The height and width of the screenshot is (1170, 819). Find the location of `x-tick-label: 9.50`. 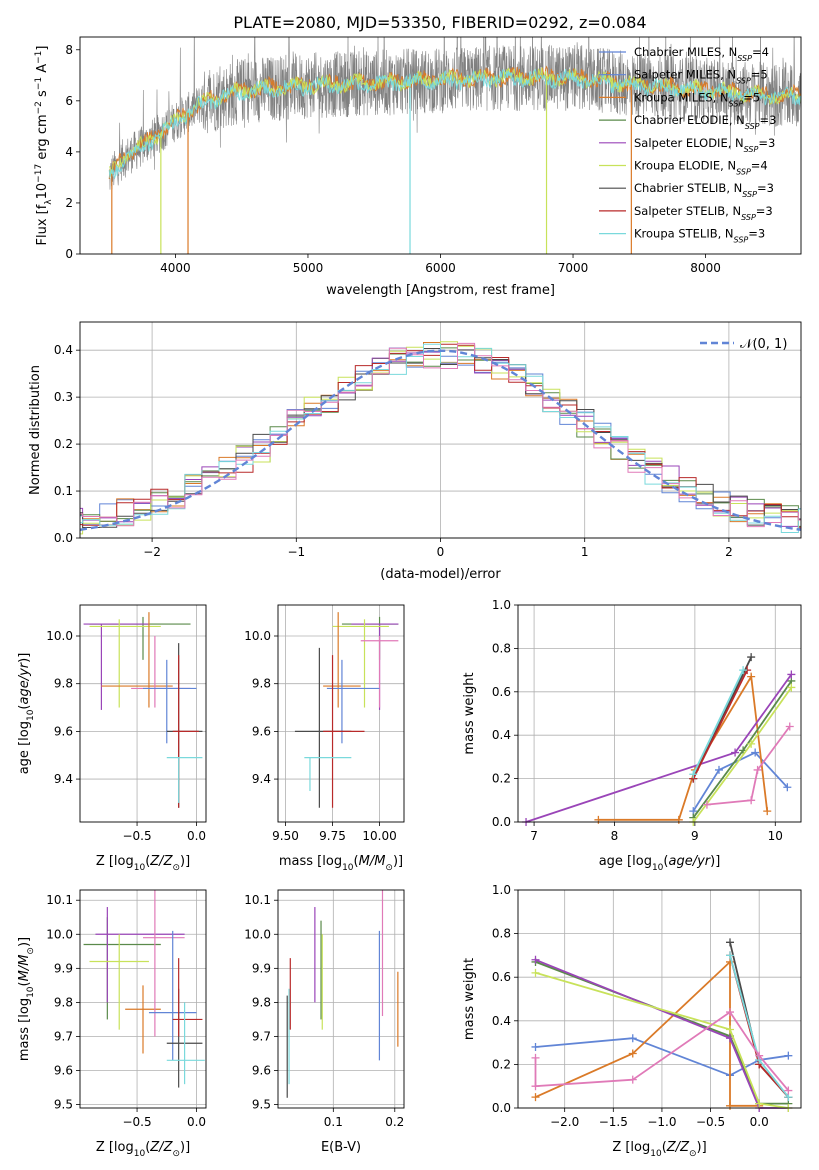

x-tick-label: 9.50 is located at coordinates (285, 836).